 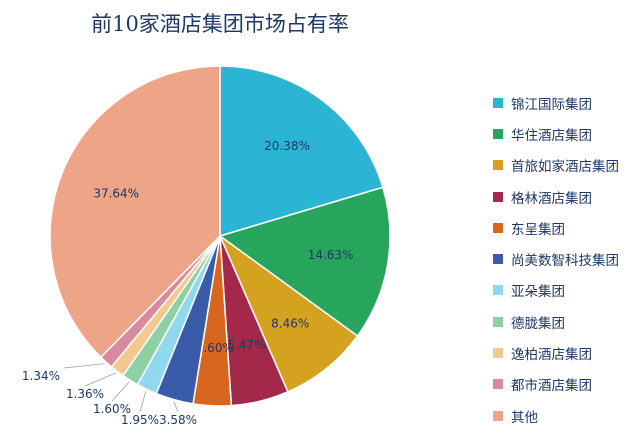 I want to click on legend-item: 逸柏酒店集团, so click(x=556, y=352).